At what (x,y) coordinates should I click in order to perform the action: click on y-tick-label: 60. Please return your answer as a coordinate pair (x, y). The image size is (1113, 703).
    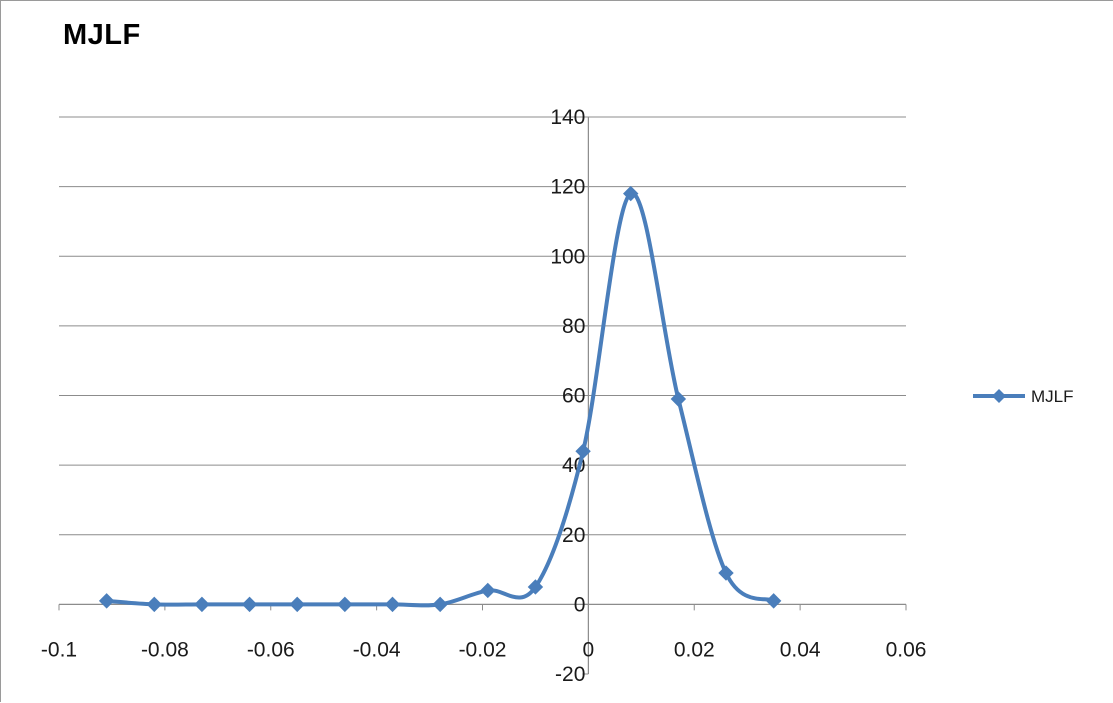
    Looking at the image, I should click on (573, 396).